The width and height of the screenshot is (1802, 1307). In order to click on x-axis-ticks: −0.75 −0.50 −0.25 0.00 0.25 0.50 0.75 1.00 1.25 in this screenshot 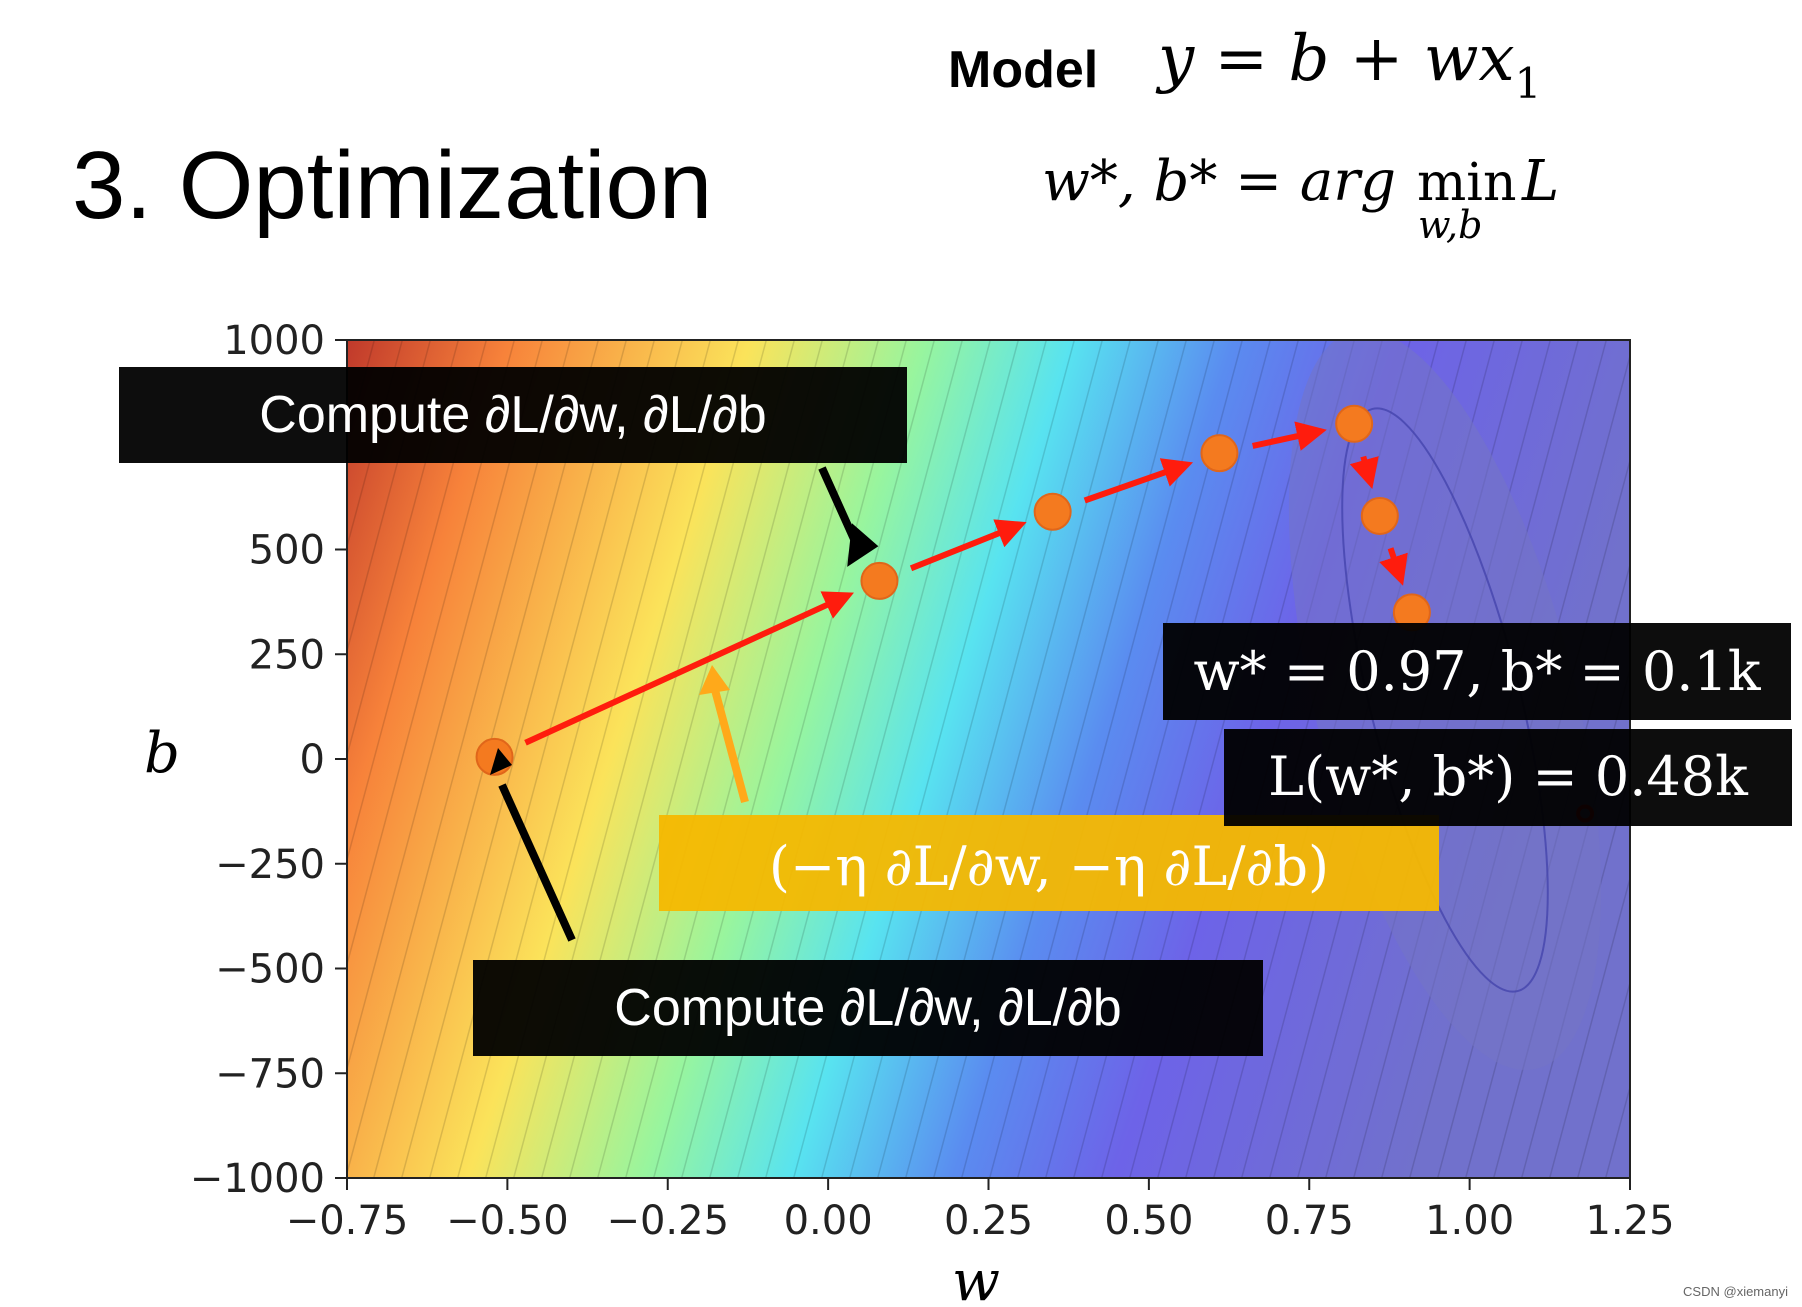, I will do `click(980, 1211)`.